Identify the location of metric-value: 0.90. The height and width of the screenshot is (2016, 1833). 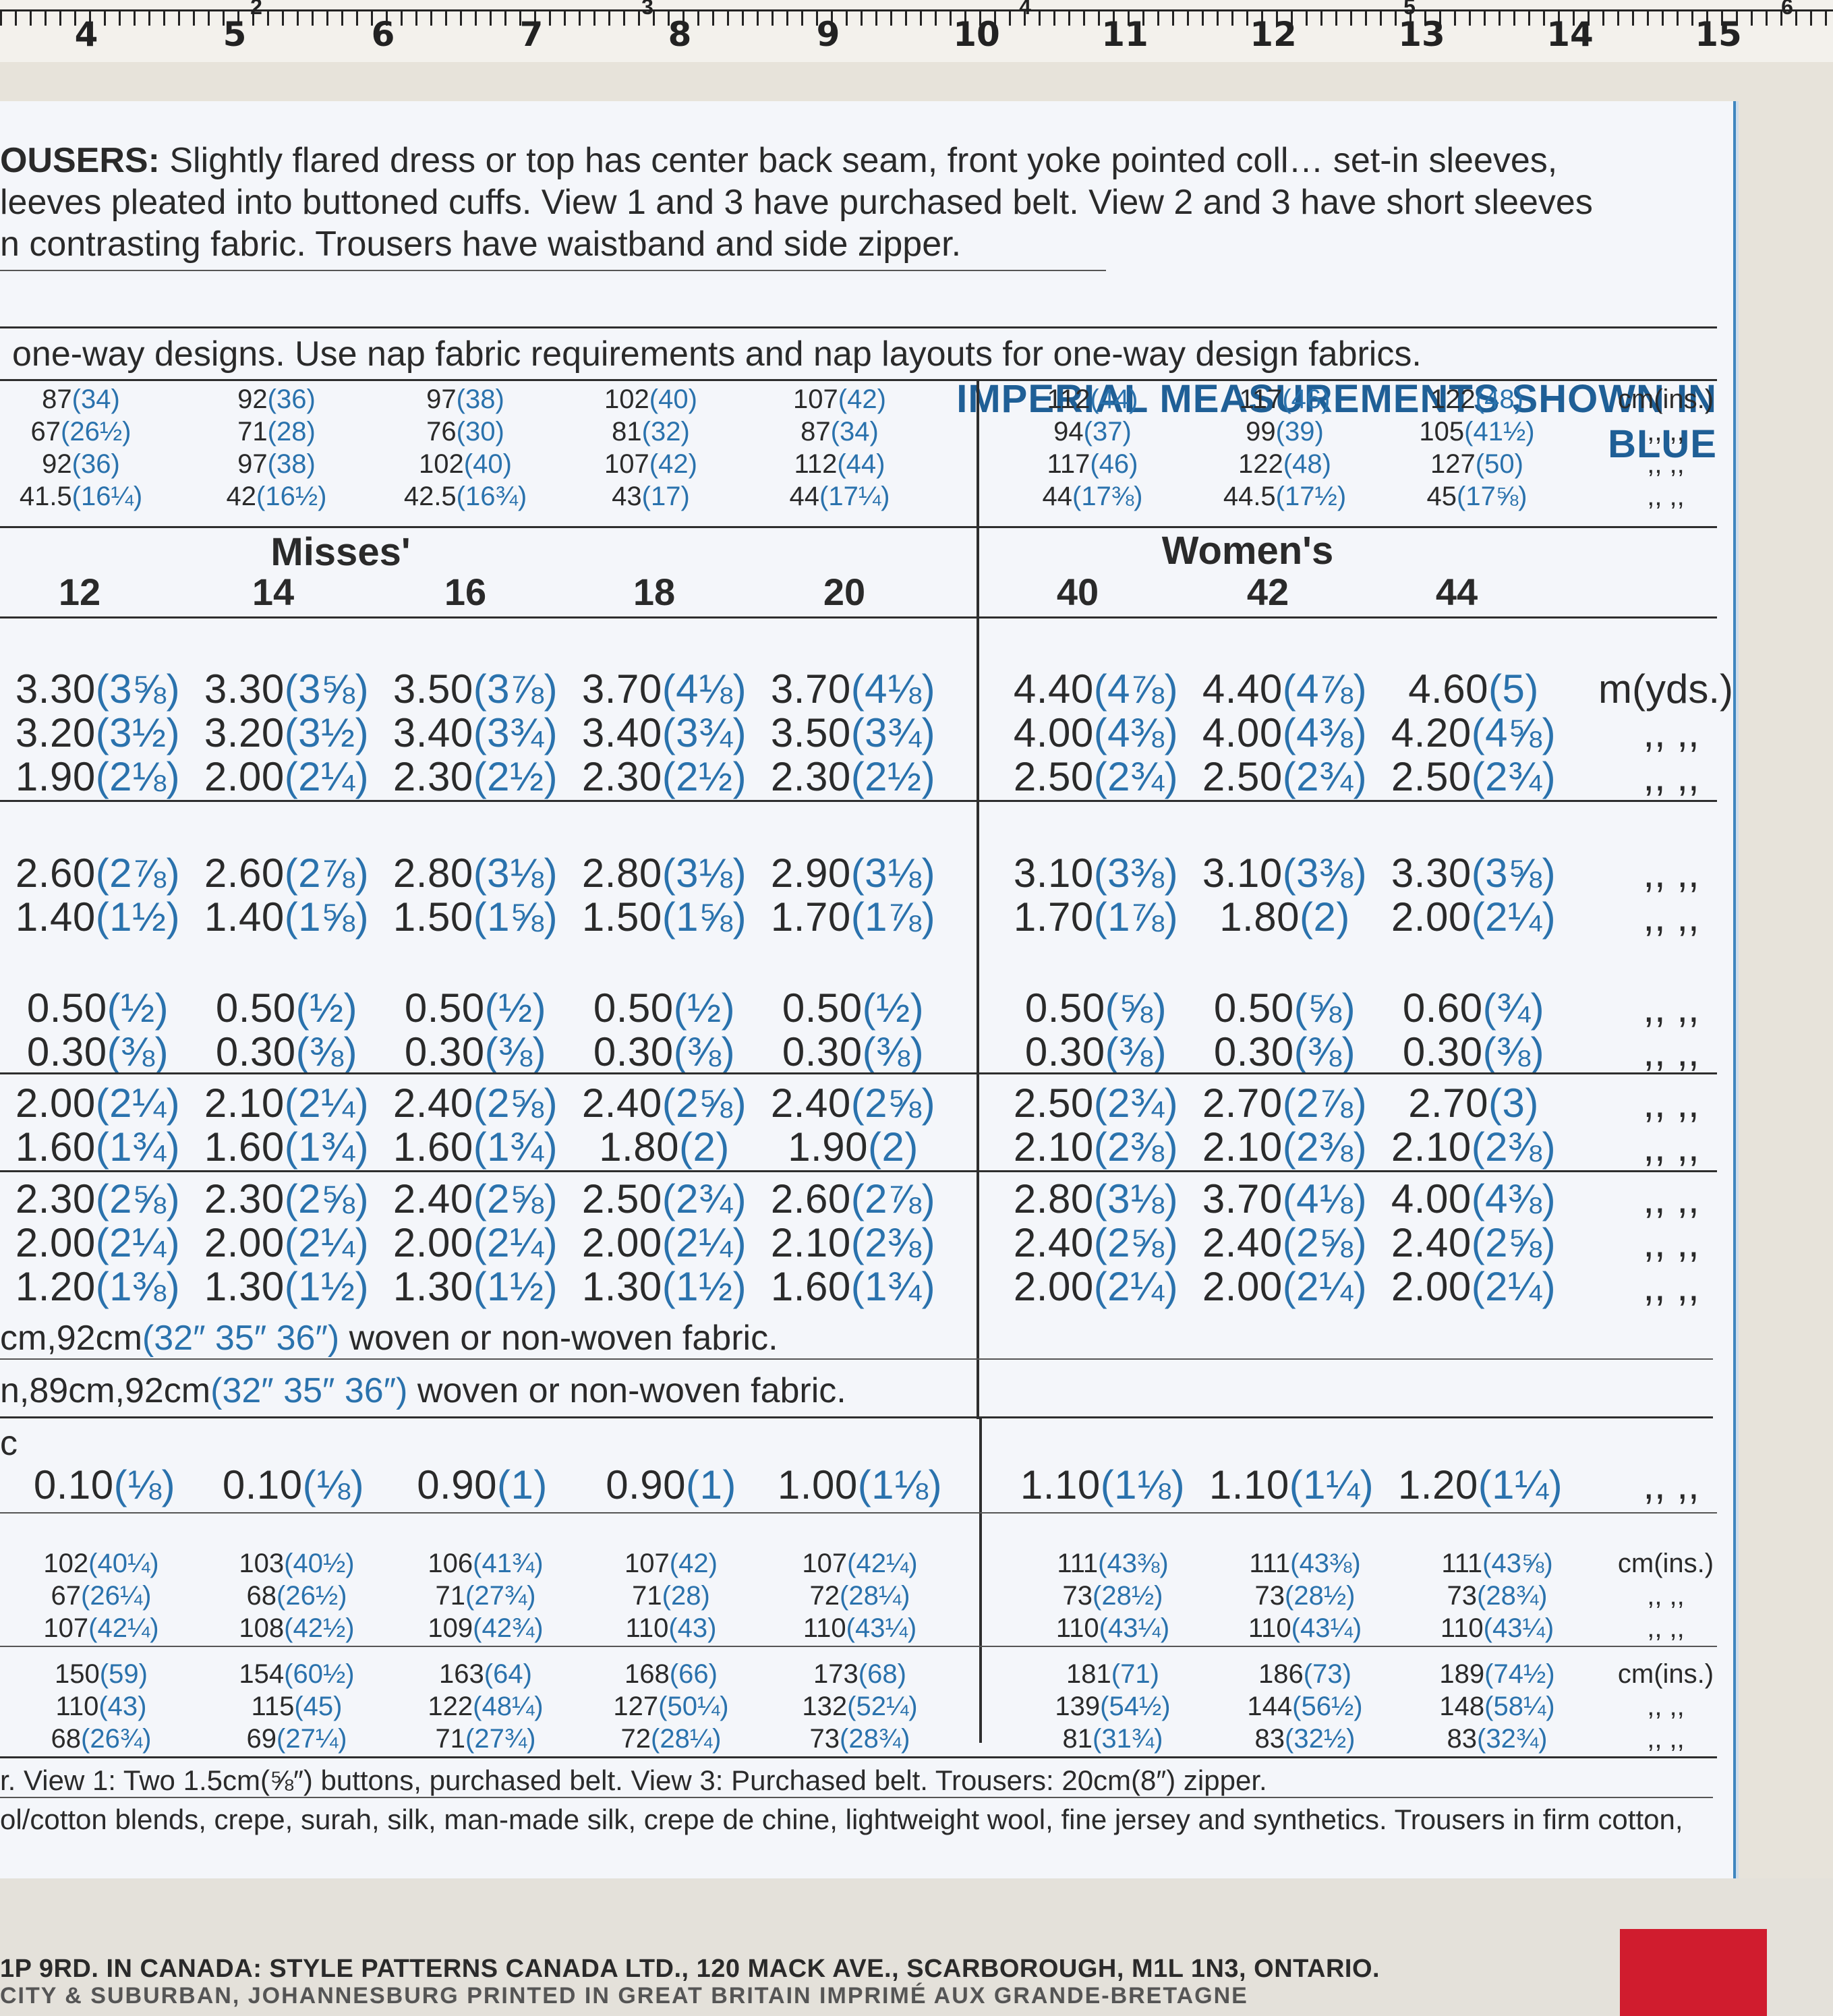
(457, 1484).